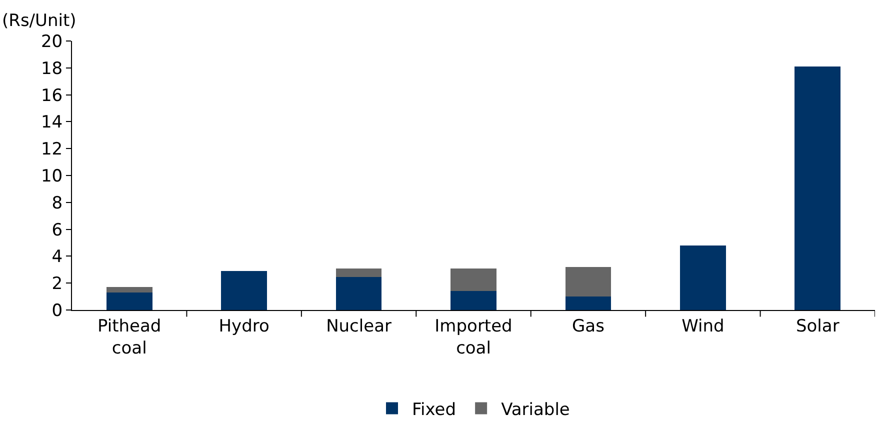 Image resolution: width=877 pixels, height=429 pixels. What do you see at coordinates (51, 96) in the screenshot?
I see `y-tick-label: 16` at bounding box center [51, 96].